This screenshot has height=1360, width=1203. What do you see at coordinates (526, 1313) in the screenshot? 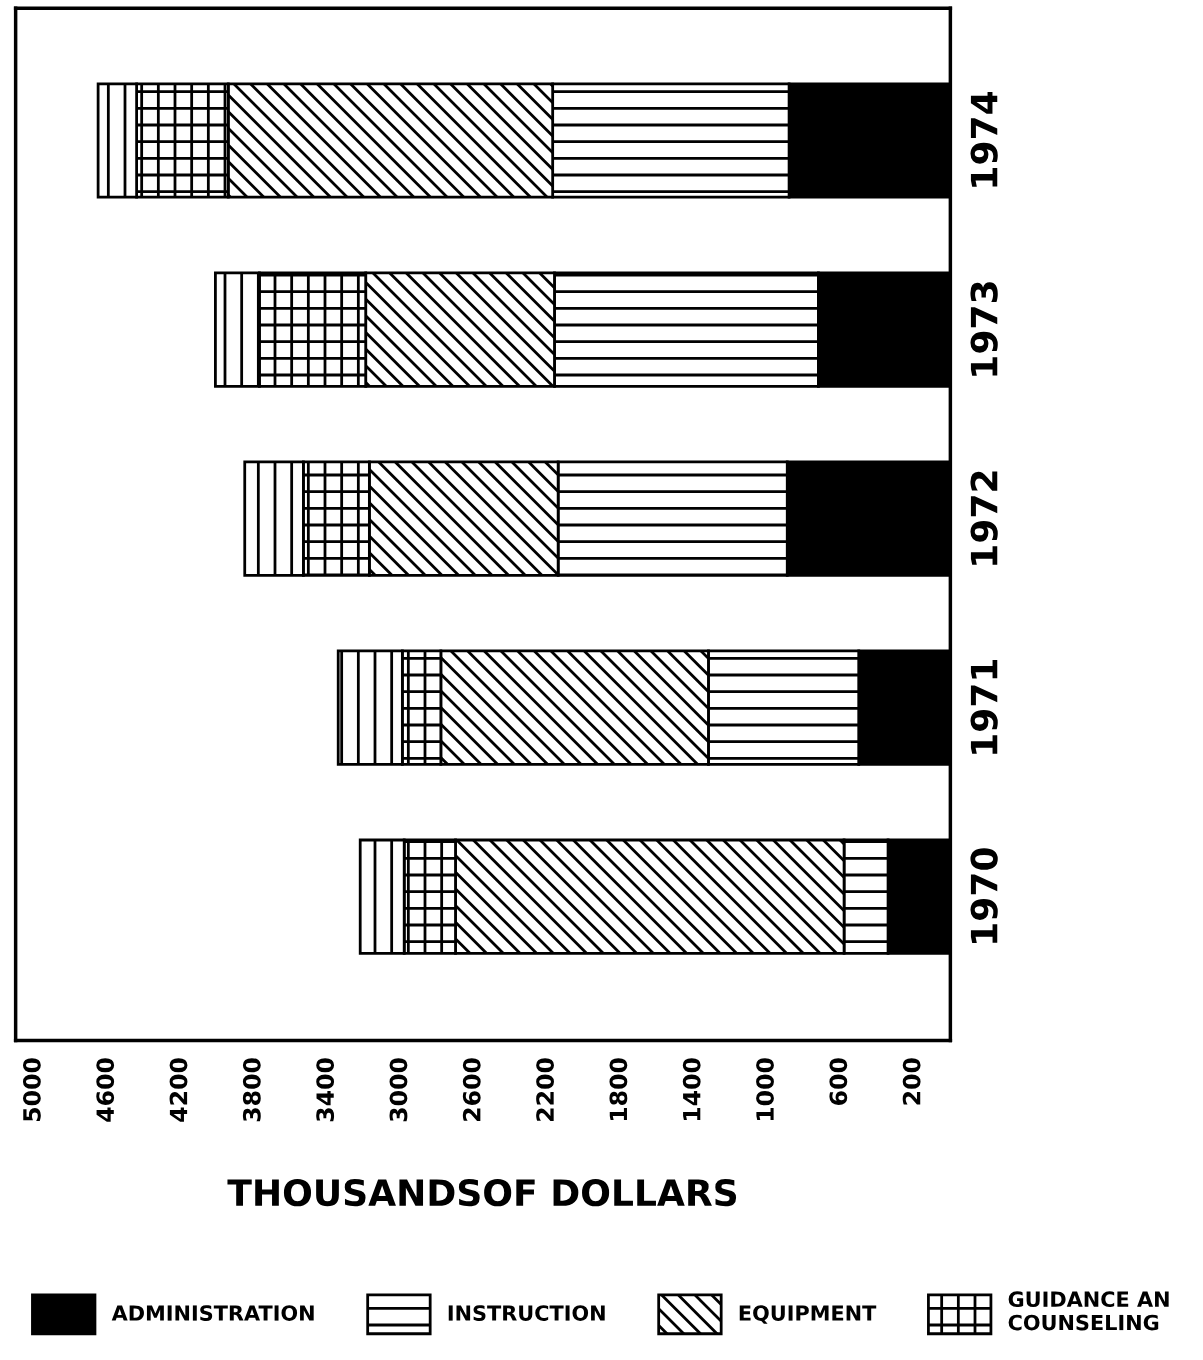
I see `legend-label: INSTRUCTION` at bounding box center [526, 1313].